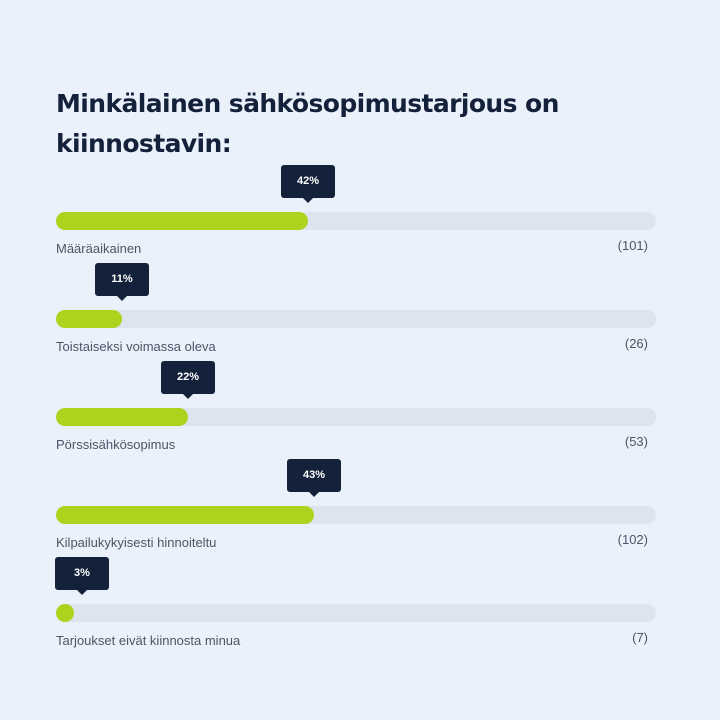  Describe the element at coordinates (148, 640) in the screenshot. I see `option-label: Tarjoukset eivät kiinnosta minua` at that location.